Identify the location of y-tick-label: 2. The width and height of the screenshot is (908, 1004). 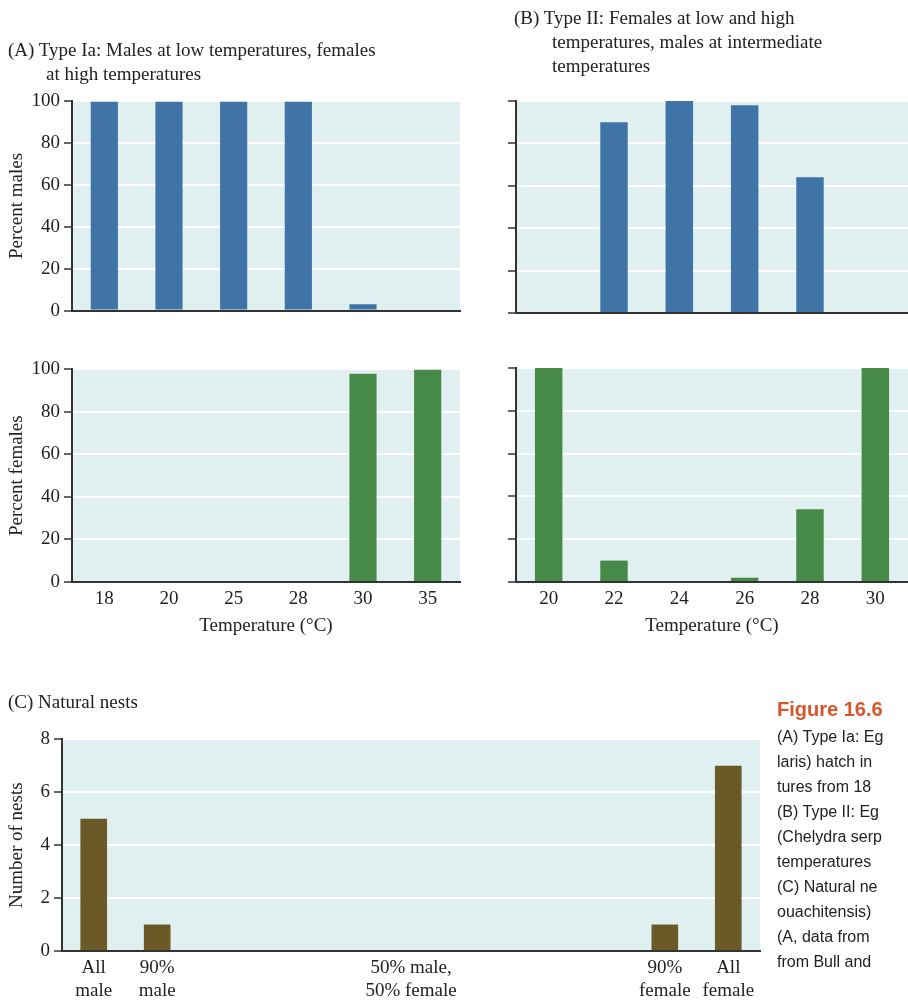
(45, 897).